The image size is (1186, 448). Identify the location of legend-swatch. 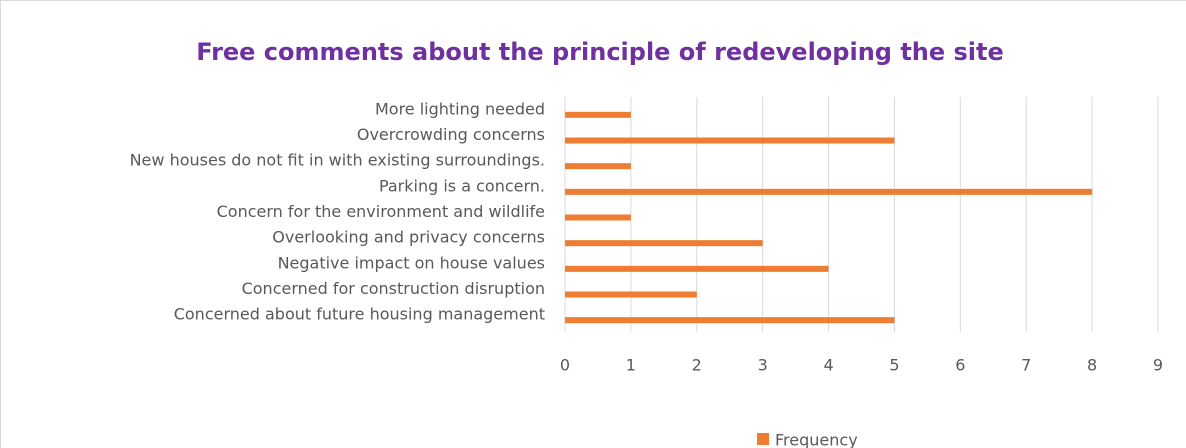
(763, 439).